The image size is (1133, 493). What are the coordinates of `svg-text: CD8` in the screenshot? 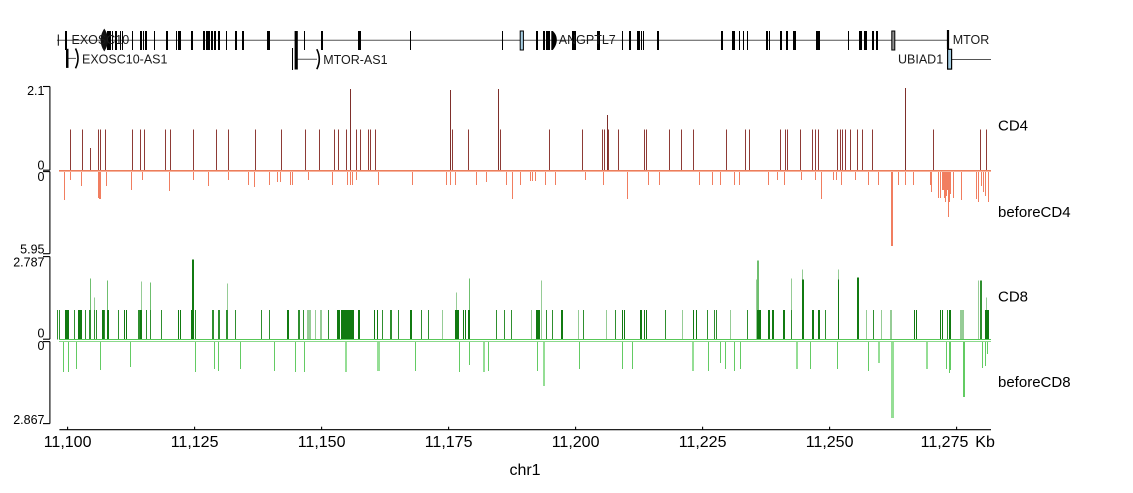 It's located at (1013, 296).